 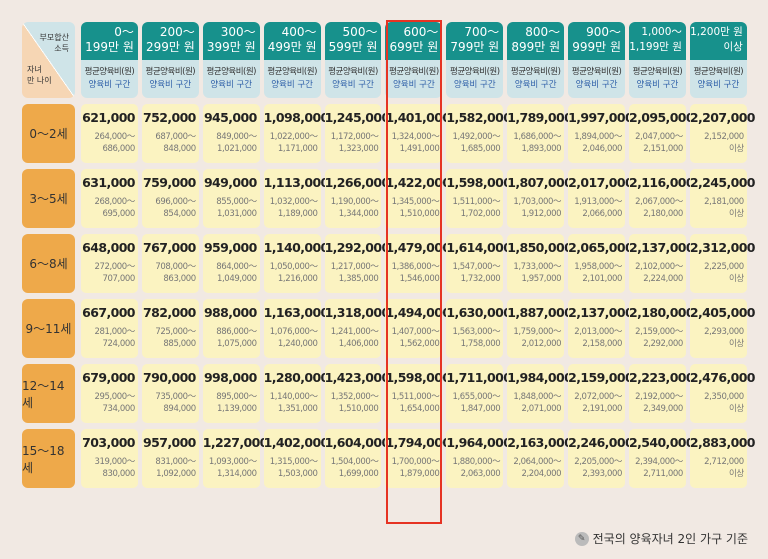 I want to click on cost-range: 2,072,000～ 2,191,000, so click(x=595, y=403).